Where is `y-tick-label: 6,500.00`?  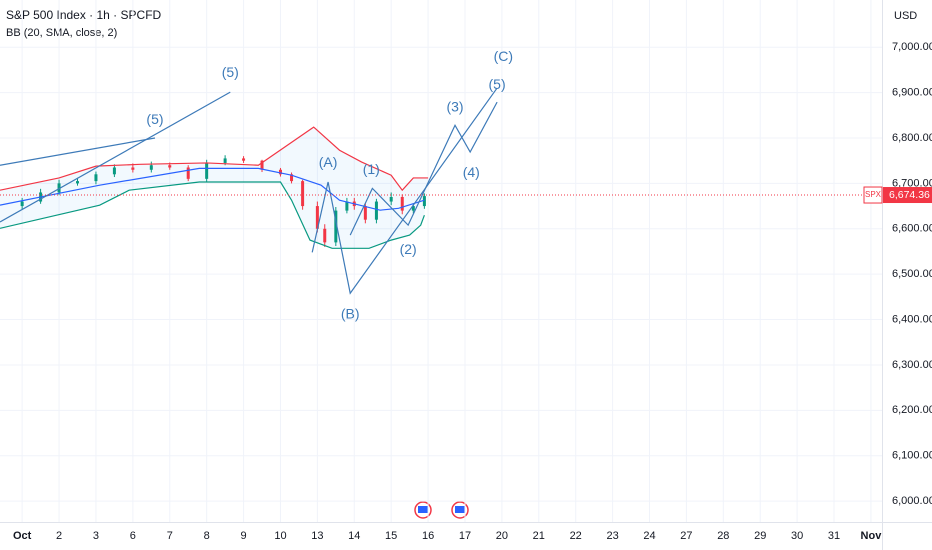
y-tick-label: 6,500.00 is located at coordinates (912, 274).